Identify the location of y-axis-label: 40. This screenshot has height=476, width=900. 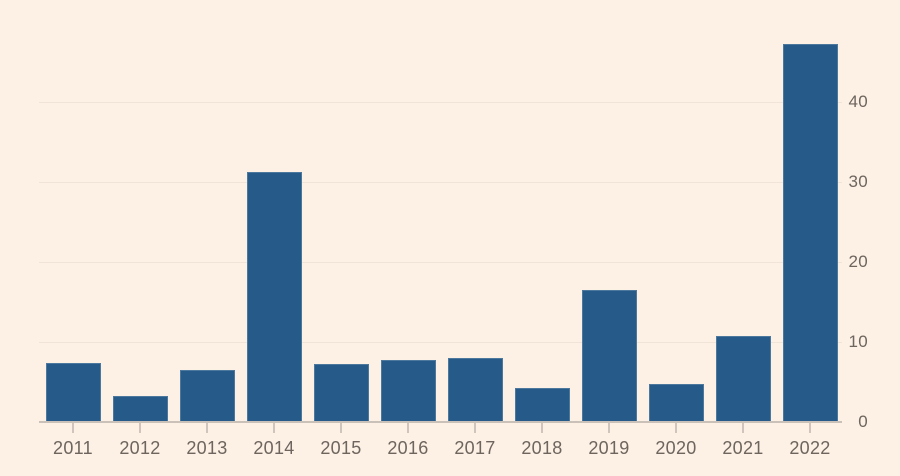
(858, 101).